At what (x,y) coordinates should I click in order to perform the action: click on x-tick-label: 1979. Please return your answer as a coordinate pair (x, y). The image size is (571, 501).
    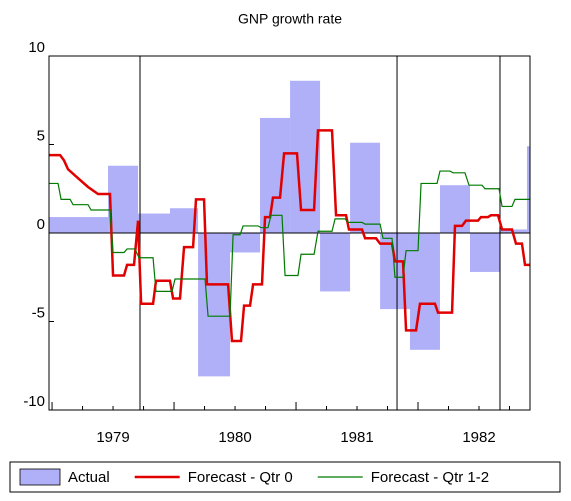
    Looking at the image, I should click on (112, 437).